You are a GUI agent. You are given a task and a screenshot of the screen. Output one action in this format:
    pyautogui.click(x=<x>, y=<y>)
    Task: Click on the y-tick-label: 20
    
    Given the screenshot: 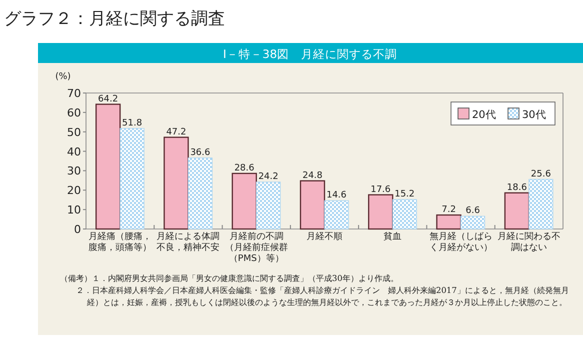 What is the action you would take?
    pyautogui.click(x=74, y=191)
    